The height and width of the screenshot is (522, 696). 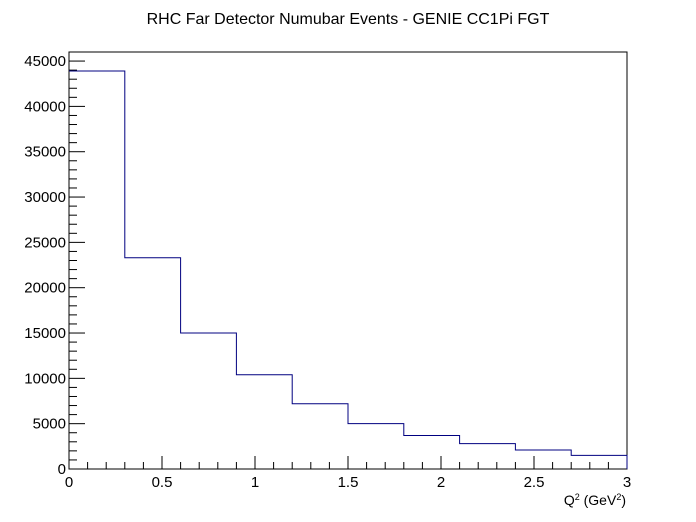 I want to click on y-tick-label: 30000, so click(x=45, y=197).